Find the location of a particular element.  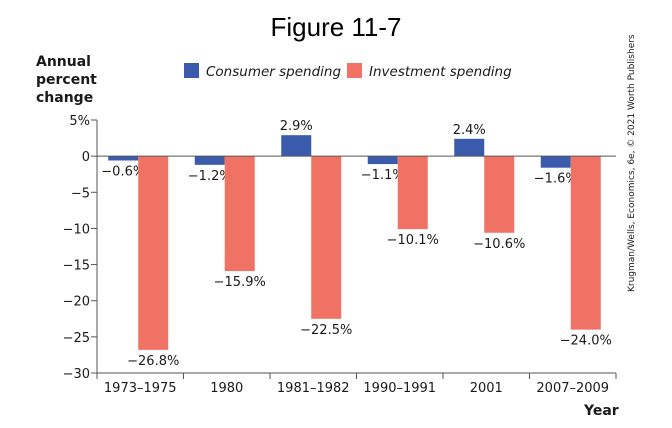

data-label-consumer-3: 2.9% is located at coordinates (296, 126).